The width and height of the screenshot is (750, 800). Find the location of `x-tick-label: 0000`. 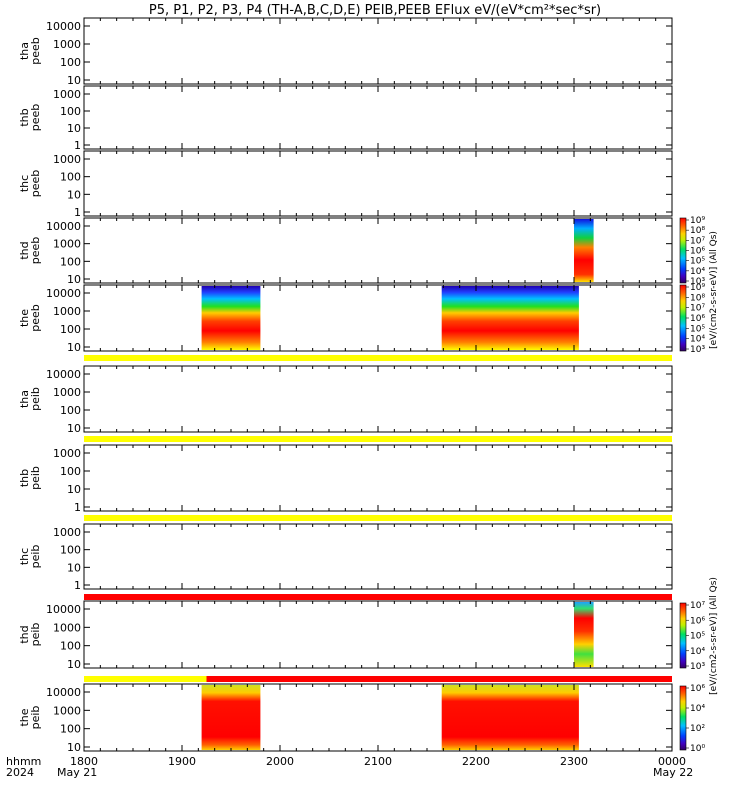

x-tick-label: 0000 is located at coordinates (672, 761).